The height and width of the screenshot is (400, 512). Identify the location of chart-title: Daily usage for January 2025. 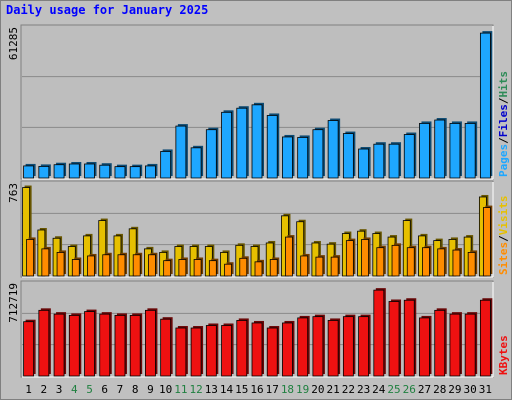
(107, 10).